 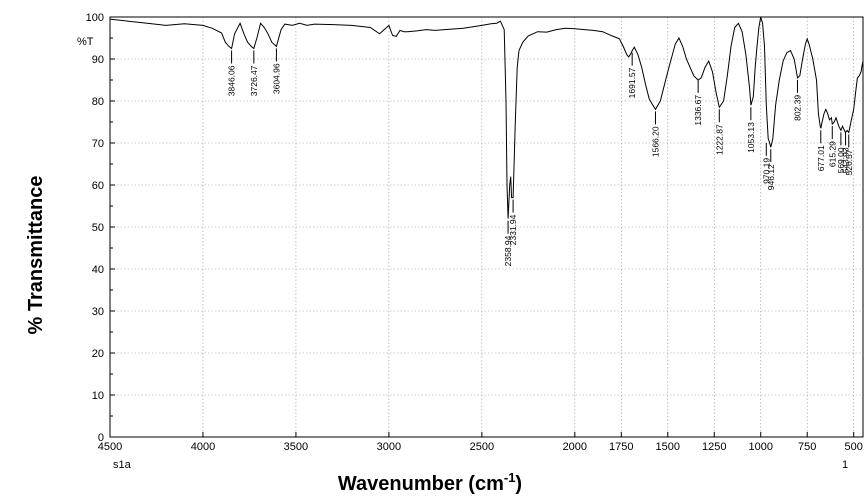 I want to click on peak-label: 2331.94, so click(x=513, y=229).